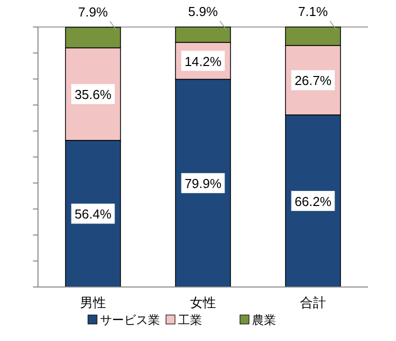 Image resolution: width=396 pixels, height=341 pixels. I want to click on data-label: 14.2%, so click(203, 61).